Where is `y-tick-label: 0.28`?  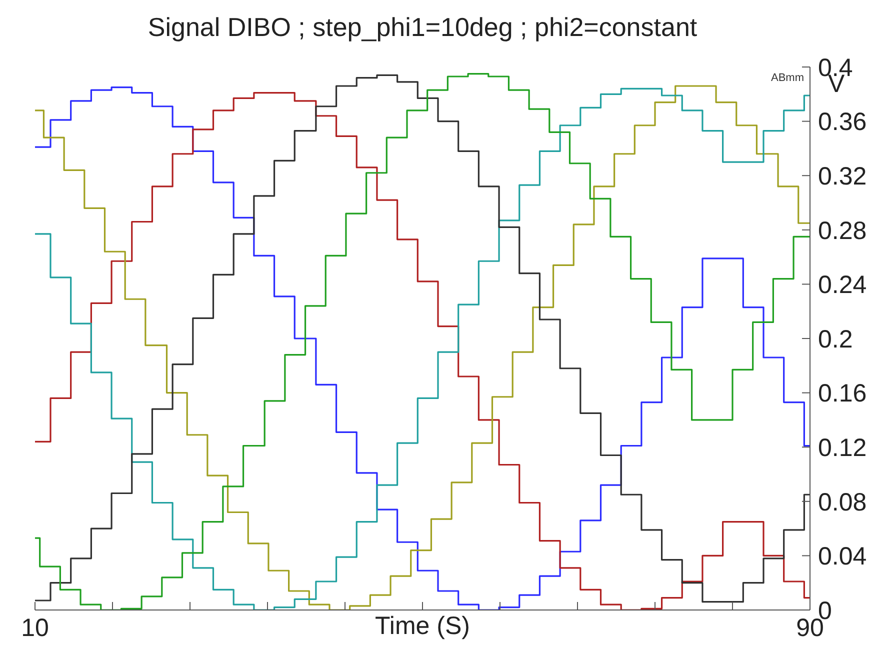 y-tick-label: 0.28 is located at coordinates (842, 230).